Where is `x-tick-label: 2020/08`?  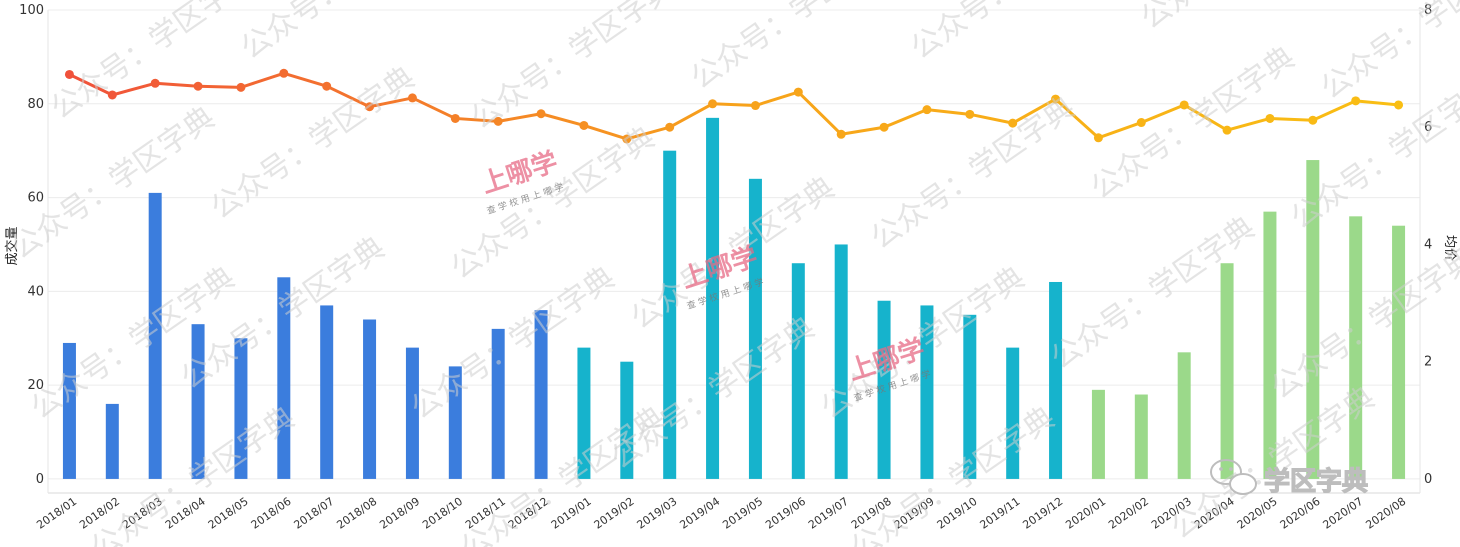
x-tick-label: 2020/08 is located at coordinates (1385, 513).